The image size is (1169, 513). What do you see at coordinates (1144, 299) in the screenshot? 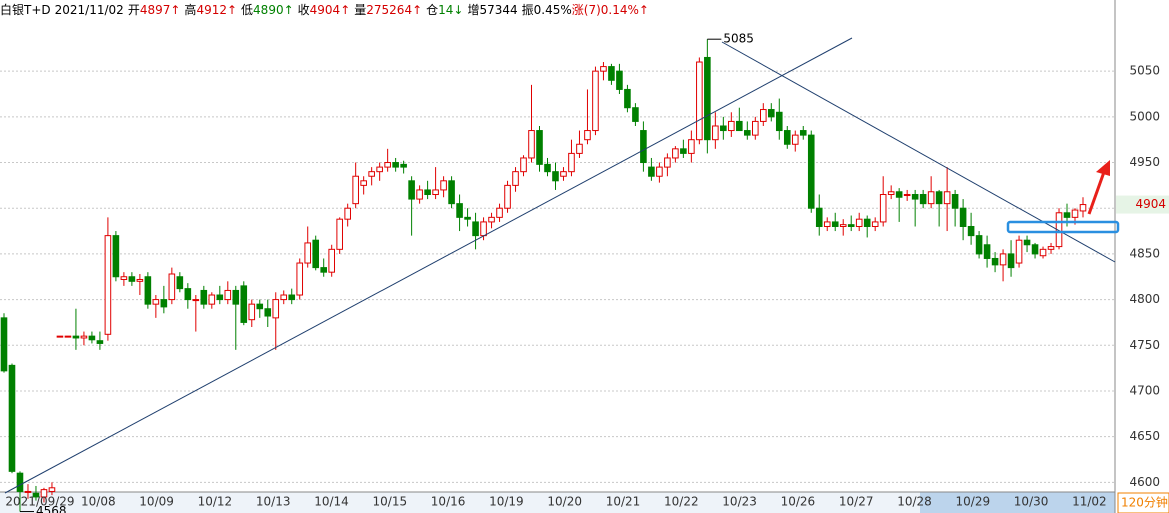
I see `y-tick-label: 4800` at bounding box center [1144, 299].